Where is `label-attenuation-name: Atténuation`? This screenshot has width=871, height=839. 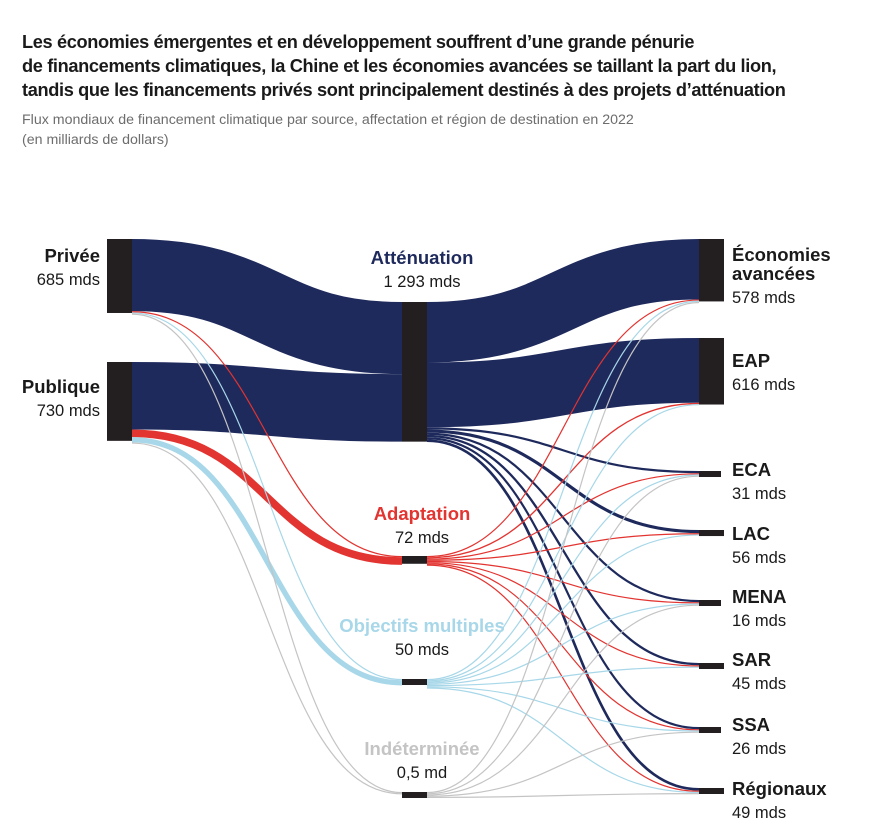 label-attenuation-name: Atténuation is located at coordinates (422, 257).